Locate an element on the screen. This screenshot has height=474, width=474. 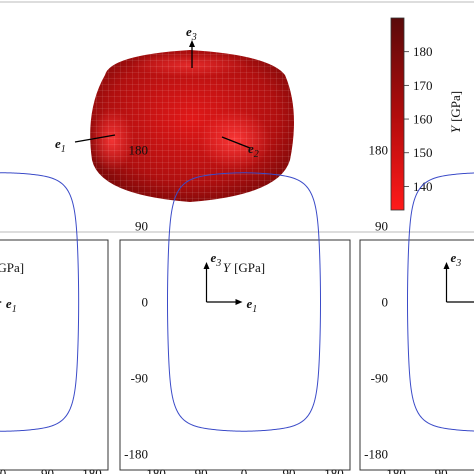
colorbar-tick-label: 180 is located at coordinates (423, 51).